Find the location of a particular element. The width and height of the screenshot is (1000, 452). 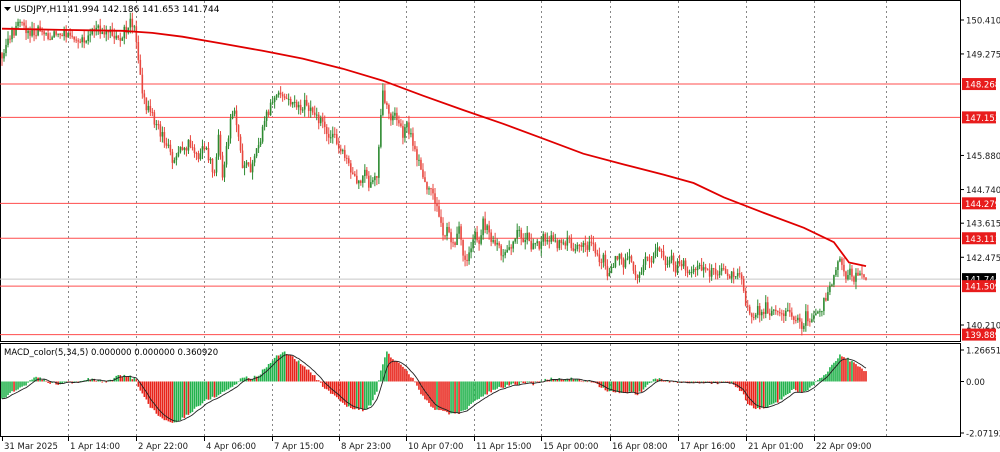

dropdown-triangle-icon is located at coordinates (7, 9).